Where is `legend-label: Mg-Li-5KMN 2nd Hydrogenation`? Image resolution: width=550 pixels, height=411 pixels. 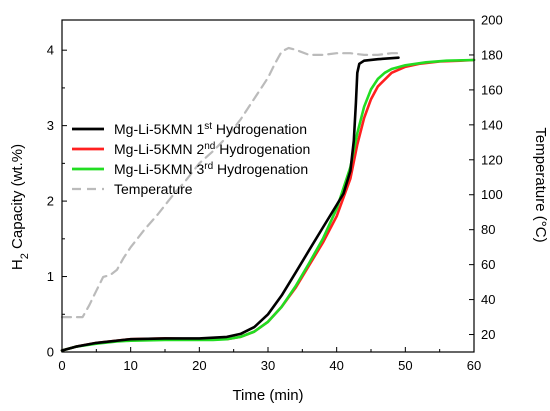
legend-label: Mg-Li-5KMN 2nd Hydrogenation is located at coordinates (212, 149).